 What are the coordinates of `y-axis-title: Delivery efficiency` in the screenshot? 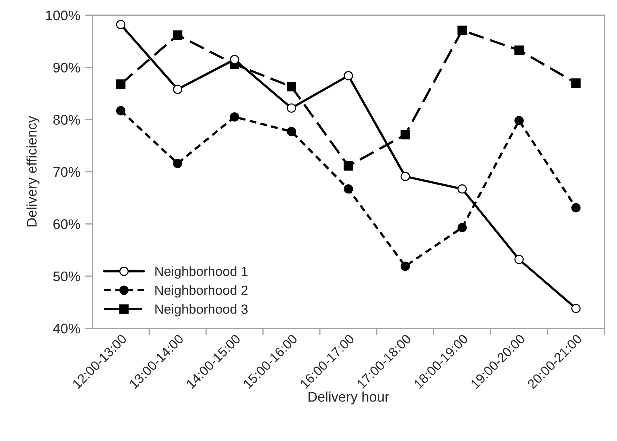 It's located at (33, 171).